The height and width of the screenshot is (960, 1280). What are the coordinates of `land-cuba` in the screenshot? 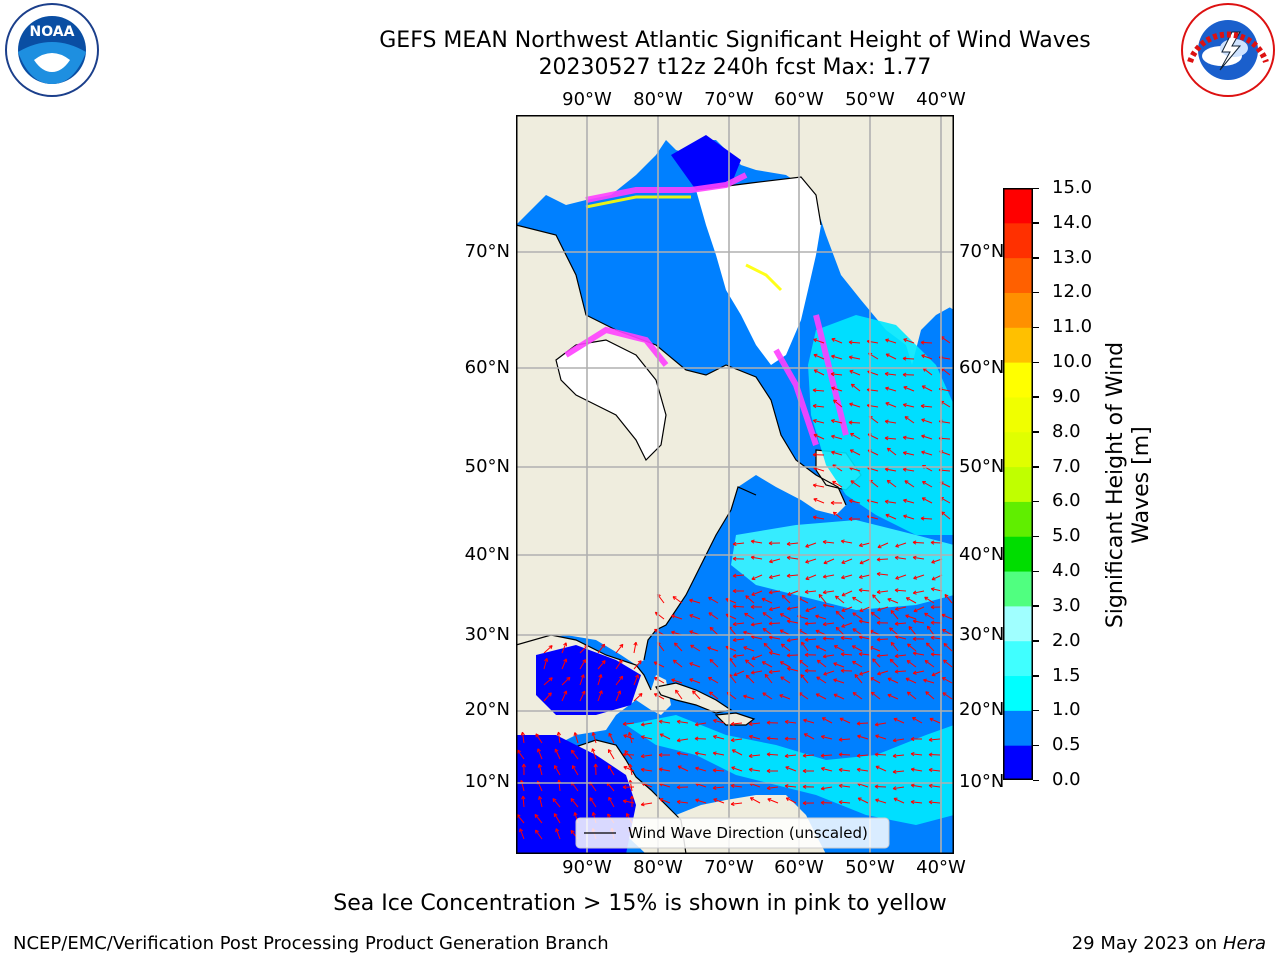 It's located at (693, 698).